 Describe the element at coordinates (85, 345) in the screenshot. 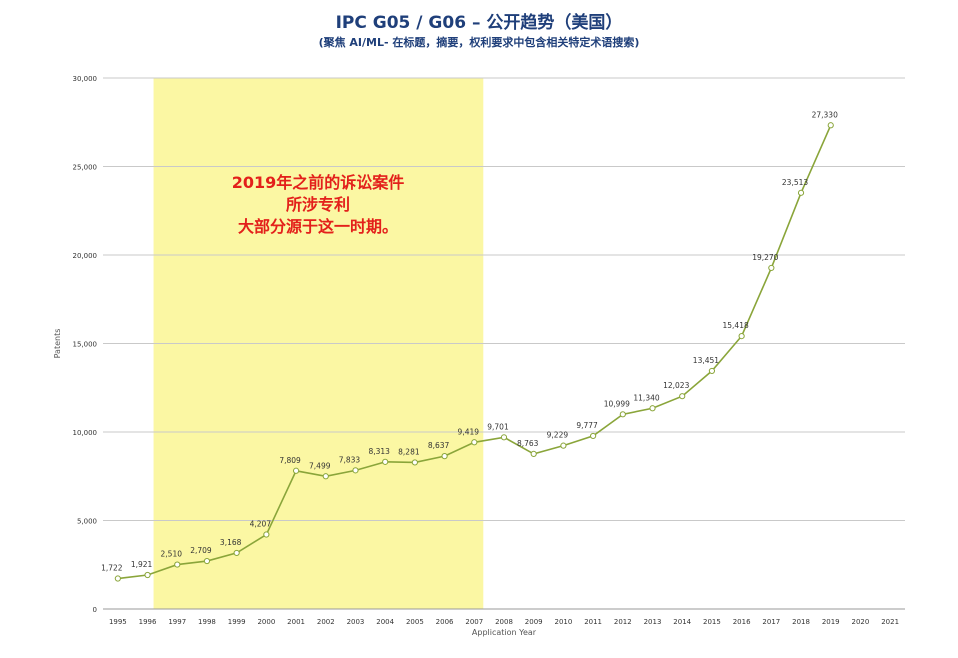

I see `y-tick-label: 15,000` at that location.